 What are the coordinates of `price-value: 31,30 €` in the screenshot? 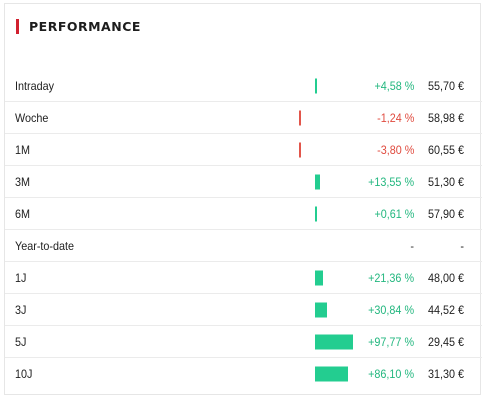 It's located at (445, 374).